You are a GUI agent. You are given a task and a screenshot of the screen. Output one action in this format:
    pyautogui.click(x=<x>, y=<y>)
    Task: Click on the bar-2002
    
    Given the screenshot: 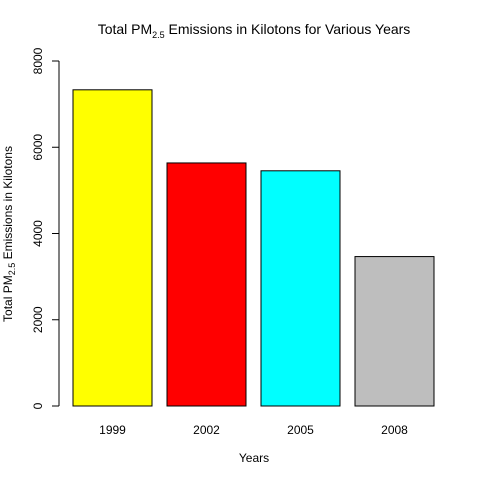 What is the action you would take?
    pyautogui.click(x=206, y=284)
    